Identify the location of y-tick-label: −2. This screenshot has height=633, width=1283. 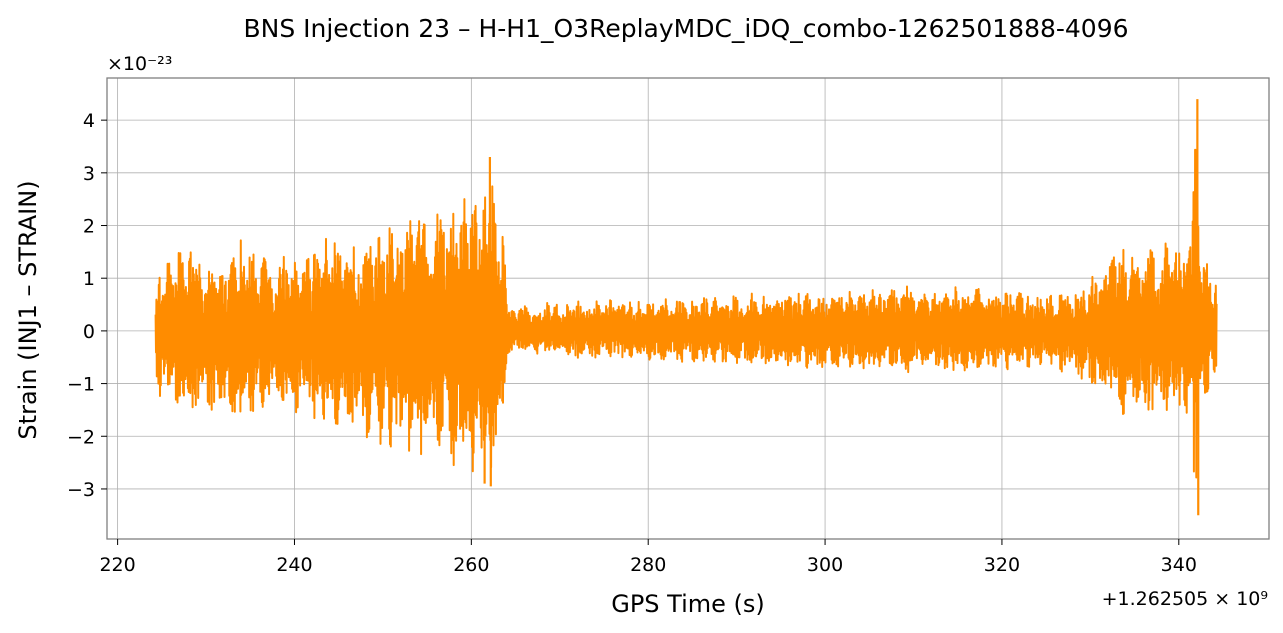
(81, 437).